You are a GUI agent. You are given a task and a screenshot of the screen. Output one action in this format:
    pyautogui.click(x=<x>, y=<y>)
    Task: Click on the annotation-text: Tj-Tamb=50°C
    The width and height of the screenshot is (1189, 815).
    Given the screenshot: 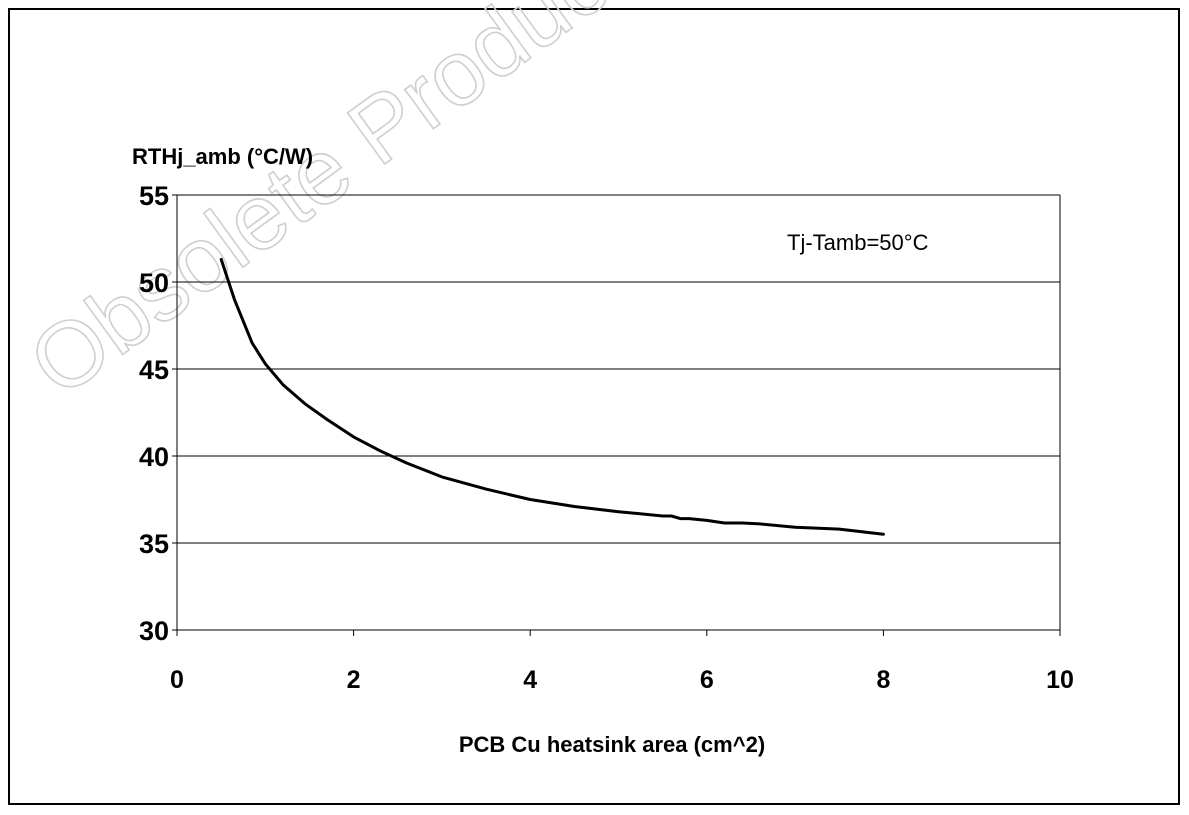 What is the action you would take?
    pyautogui.click(x=858, y=242)
    